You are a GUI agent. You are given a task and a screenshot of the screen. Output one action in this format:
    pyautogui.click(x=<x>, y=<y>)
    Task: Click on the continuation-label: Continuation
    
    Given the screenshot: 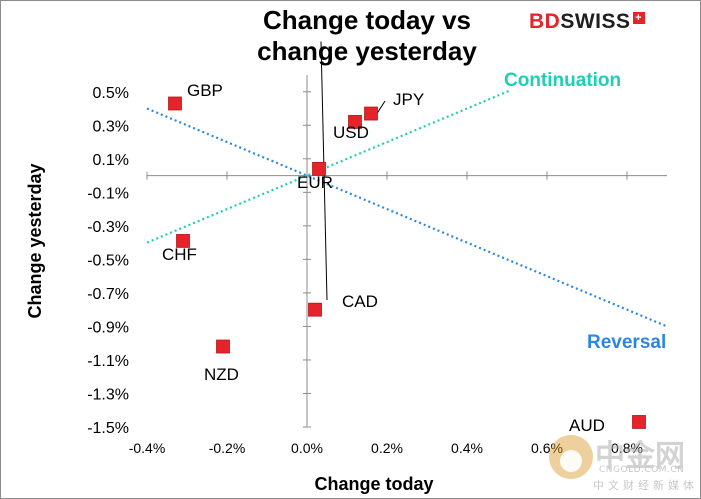 What is the action you would take?
    pyautogui.click(x=562, y=80)
    